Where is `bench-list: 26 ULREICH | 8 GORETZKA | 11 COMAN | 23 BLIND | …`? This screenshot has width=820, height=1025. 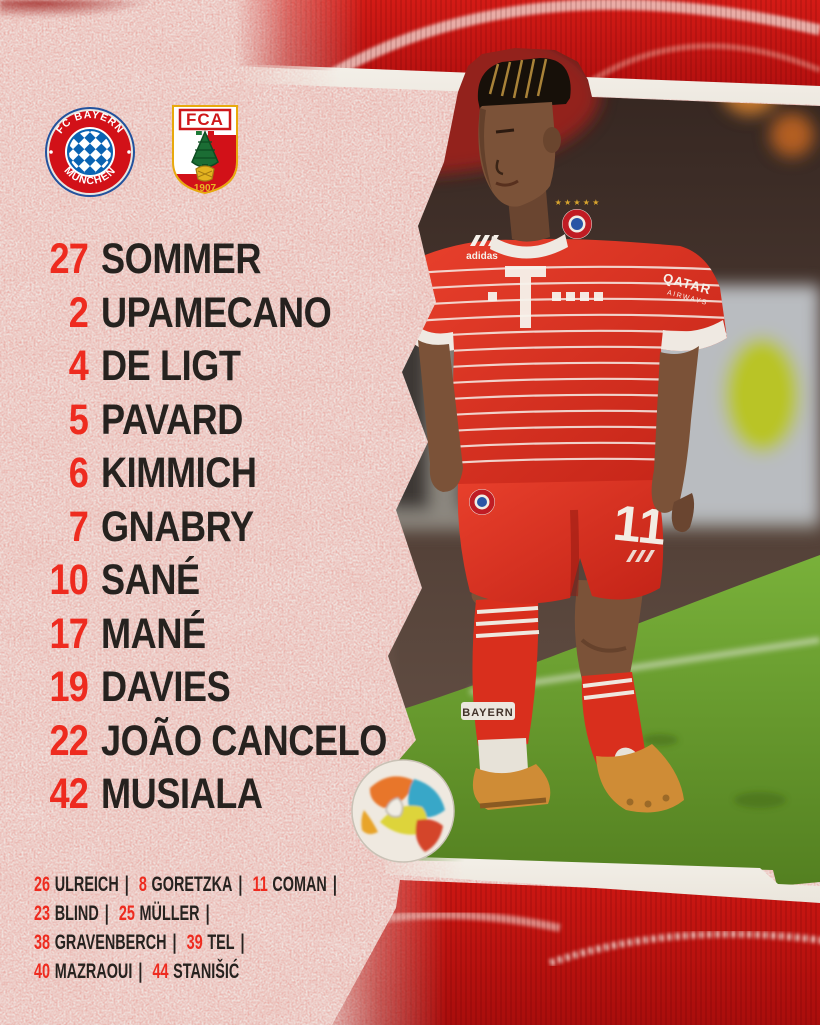 bench-list: 26 ULREICH | 8 GORETZKA | 11 COMAN | 23 BLIND | … is located at coordinates (264, 930).